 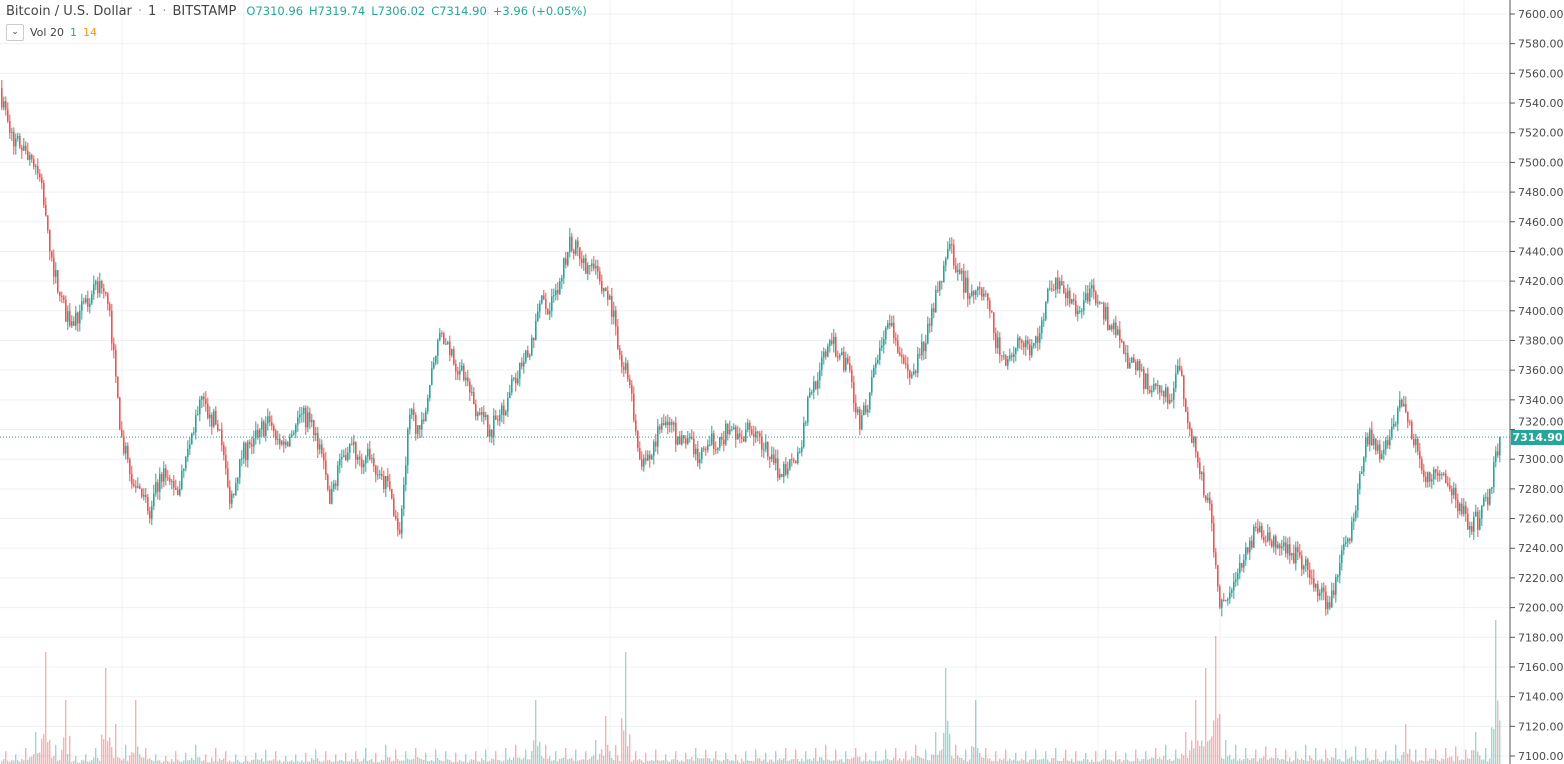 What do you see at coordinates (69, 11) in the screenshot?
I see `symbol-name: Bitcoin / U.S. Dollar` at bounding box center [69, 11].